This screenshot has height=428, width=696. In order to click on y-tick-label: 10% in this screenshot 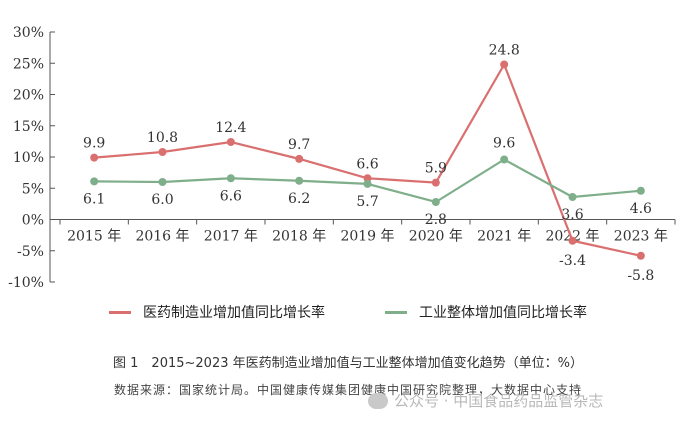, I will do `click(28, 158)`.